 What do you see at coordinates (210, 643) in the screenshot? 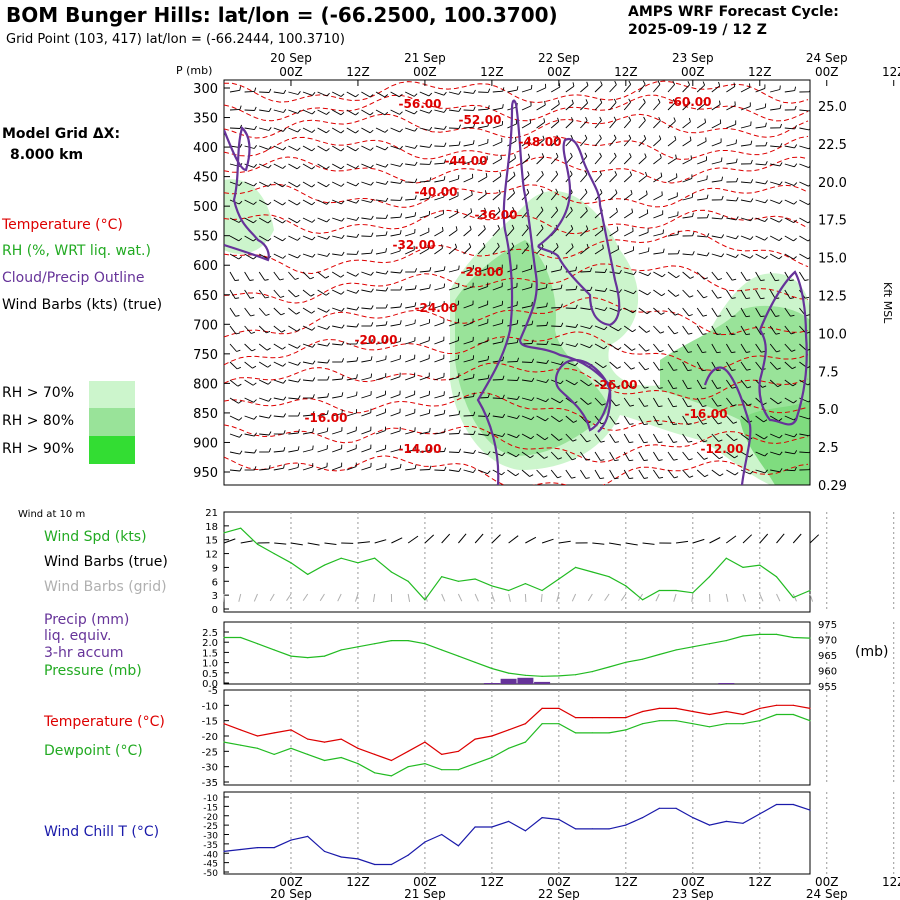
I see `precip-ytick-label: 2.0` at bounding box center [210, 643].